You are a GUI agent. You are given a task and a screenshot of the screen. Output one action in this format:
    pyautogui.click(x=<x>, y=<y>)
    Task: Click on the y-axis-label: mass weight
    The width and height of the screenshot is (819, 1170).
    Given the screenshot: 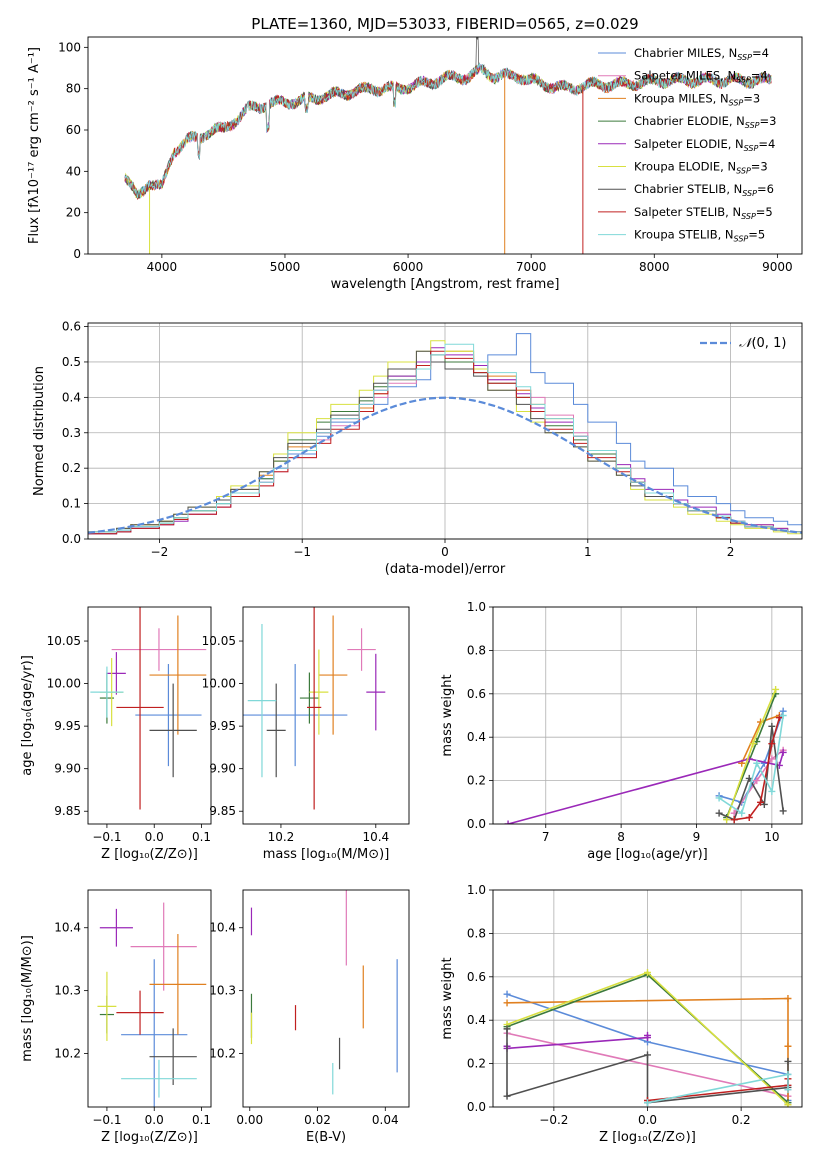 What is the action you would take?
    pyautogui.click(x=447, y=715)
    